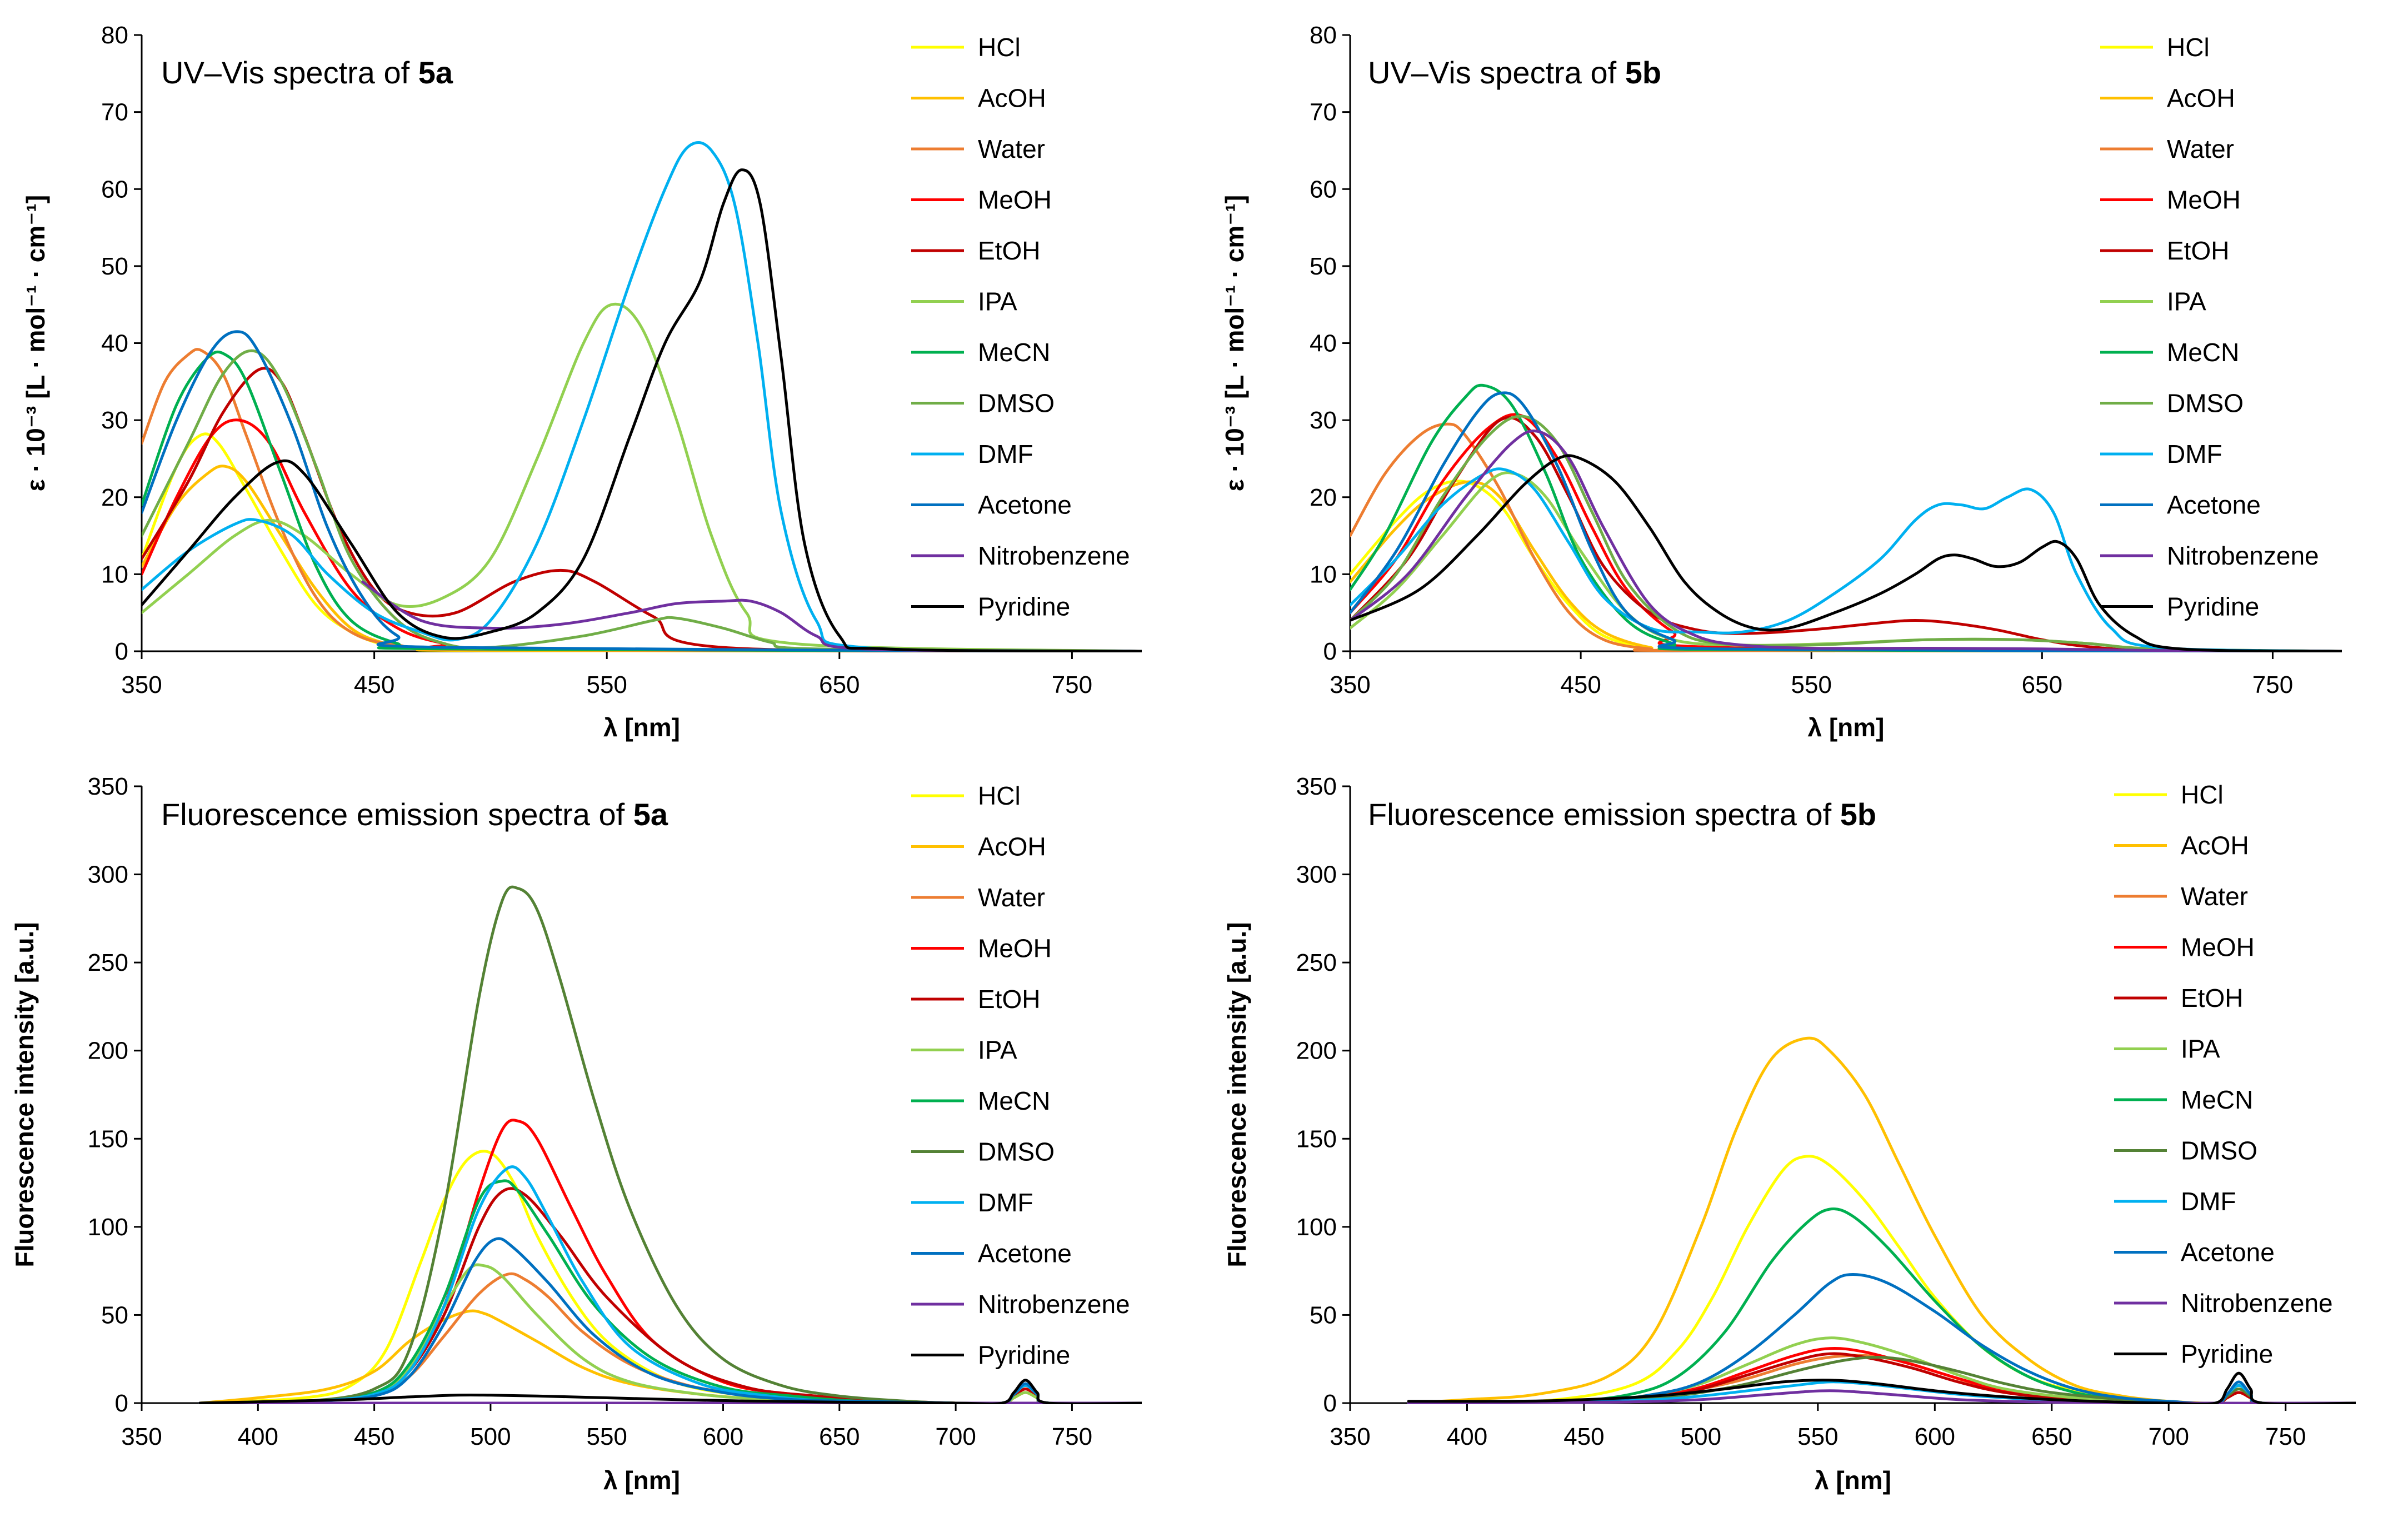 This screenshot has width=2408, height=1522. What do you see at coordinates (723, 1436) in the screenshot?
I see `x-tick-label: 600` at bounding box center [723, 1436].